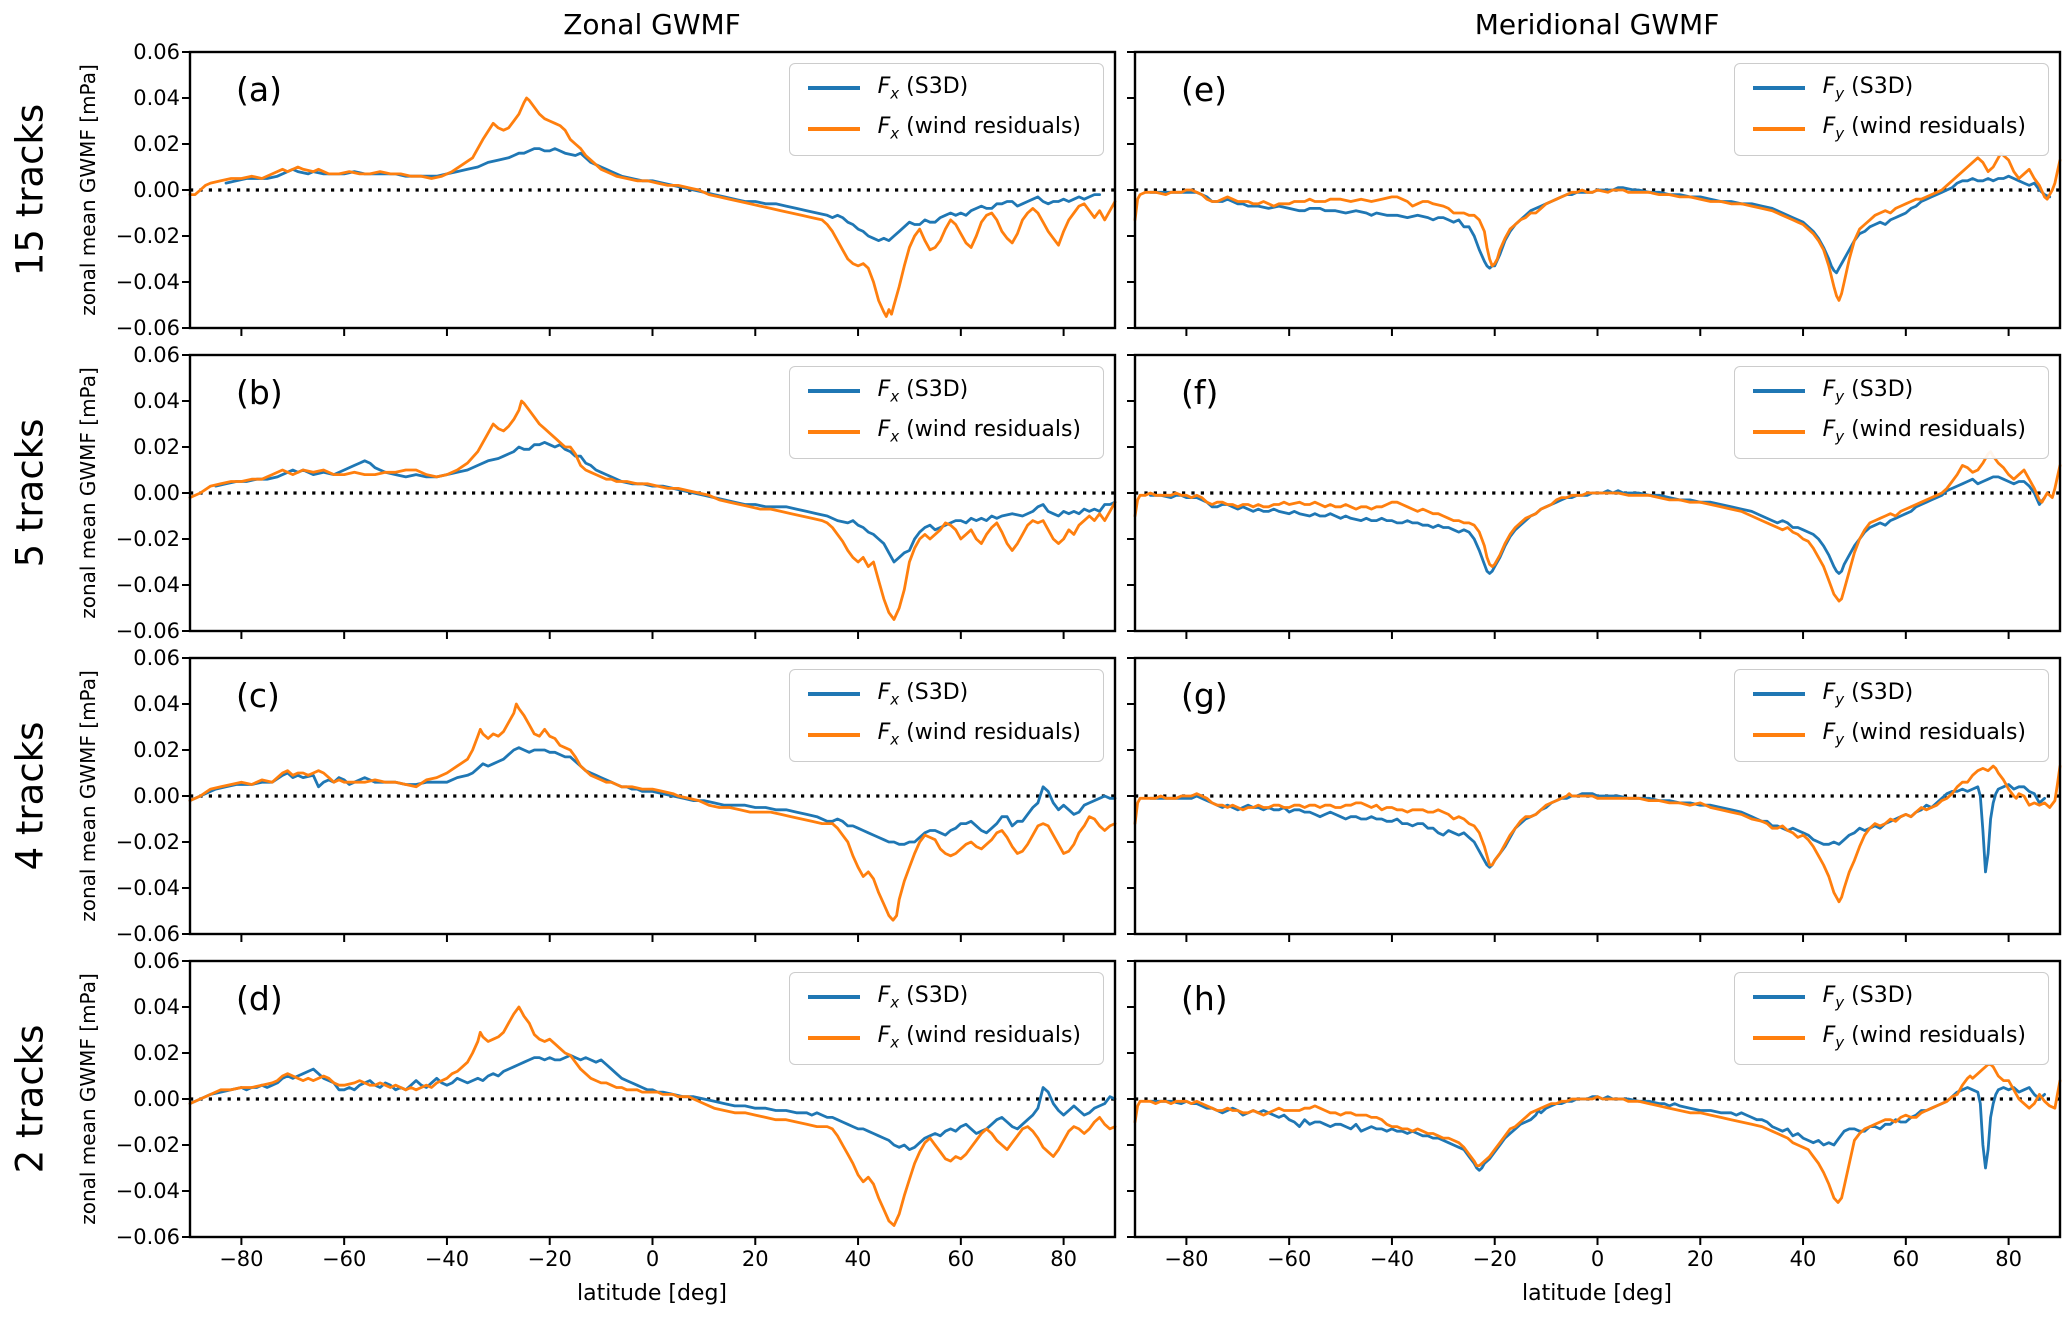 The width and height of the screenshot is (2067, 1323). I want to click on panel-letter: (b), so click(259, 392).